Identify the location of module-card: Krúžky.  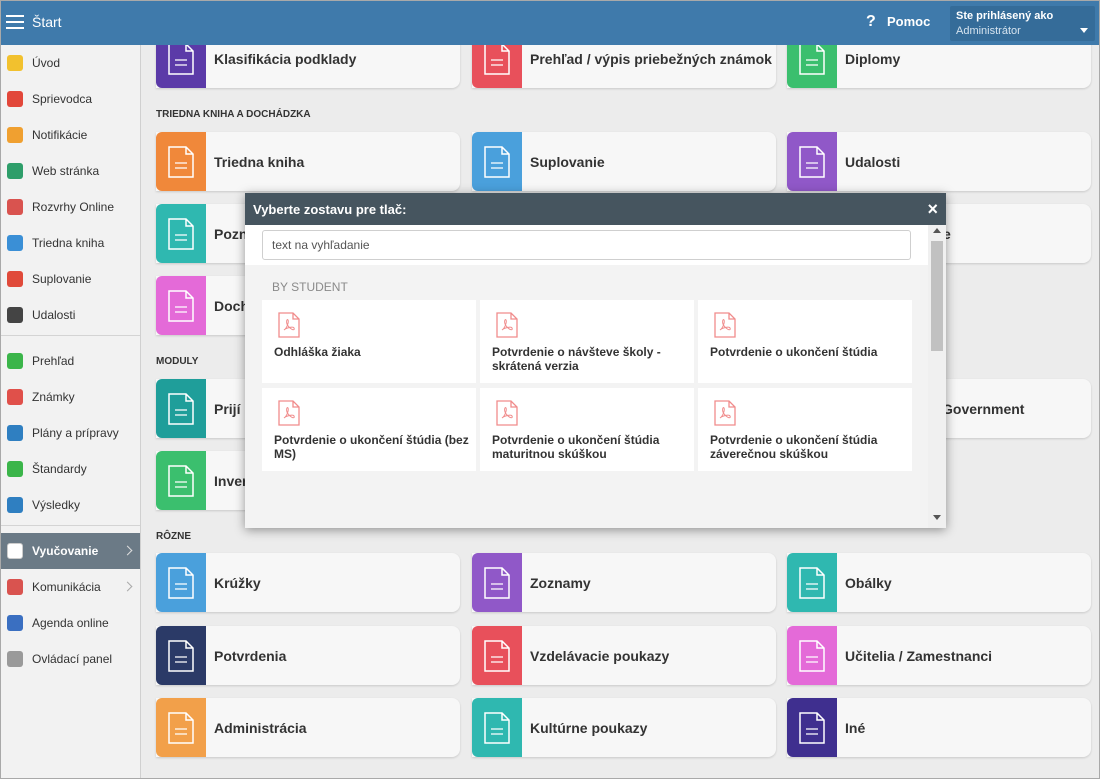
(308, 582).